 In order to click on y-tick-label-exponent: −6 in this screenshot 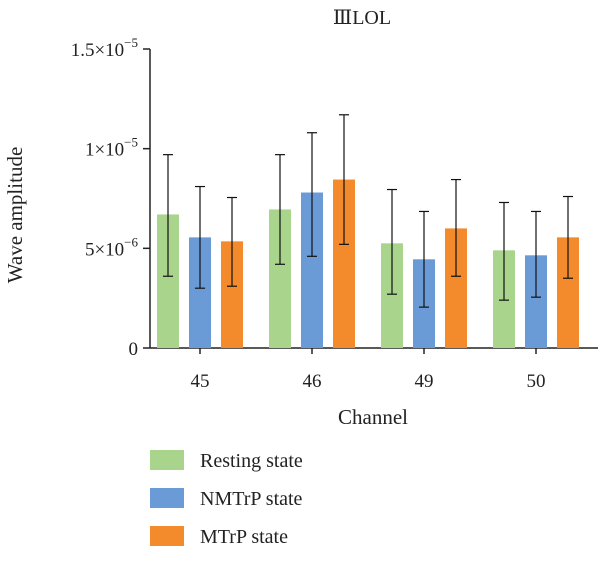, I will do `click(131, 241)`.